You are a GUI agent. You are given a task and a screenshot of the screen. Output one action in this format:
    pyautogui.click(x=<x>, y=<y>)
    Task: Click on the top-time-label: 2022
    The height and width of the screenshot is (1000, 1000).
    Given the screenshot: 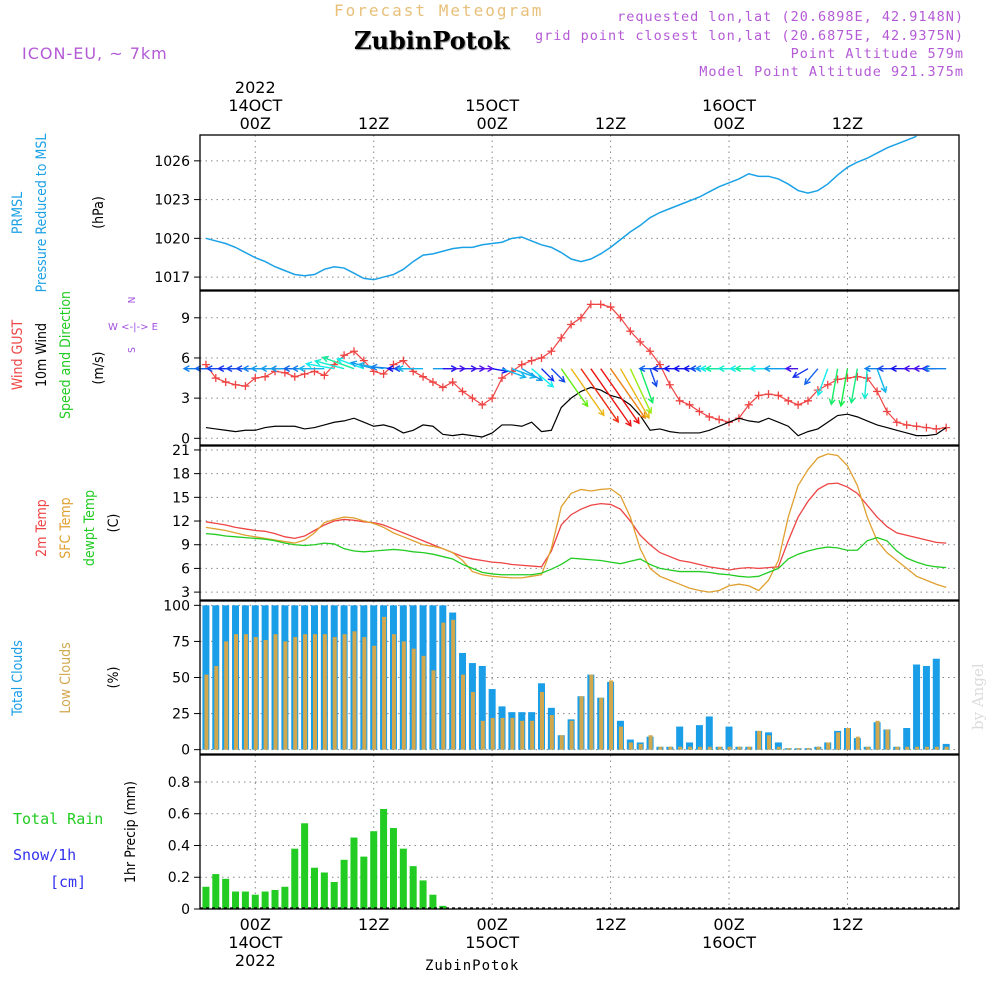 What is the action you would take?
    pyautogui.click(x=255, y=87)
    